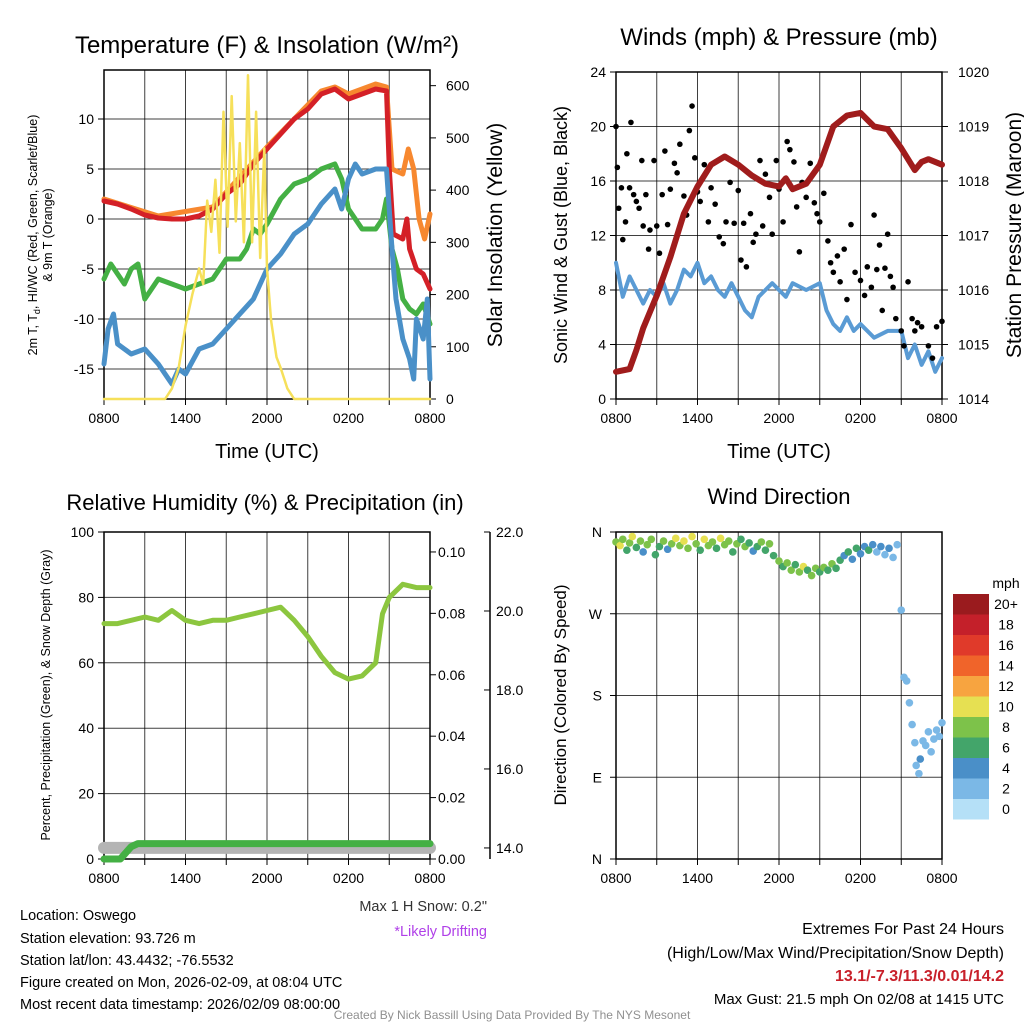  What do you see at coordinates (1005, 583) in the screenshot?
I see `legend-title: mph` at bounding box center [1005, 583].